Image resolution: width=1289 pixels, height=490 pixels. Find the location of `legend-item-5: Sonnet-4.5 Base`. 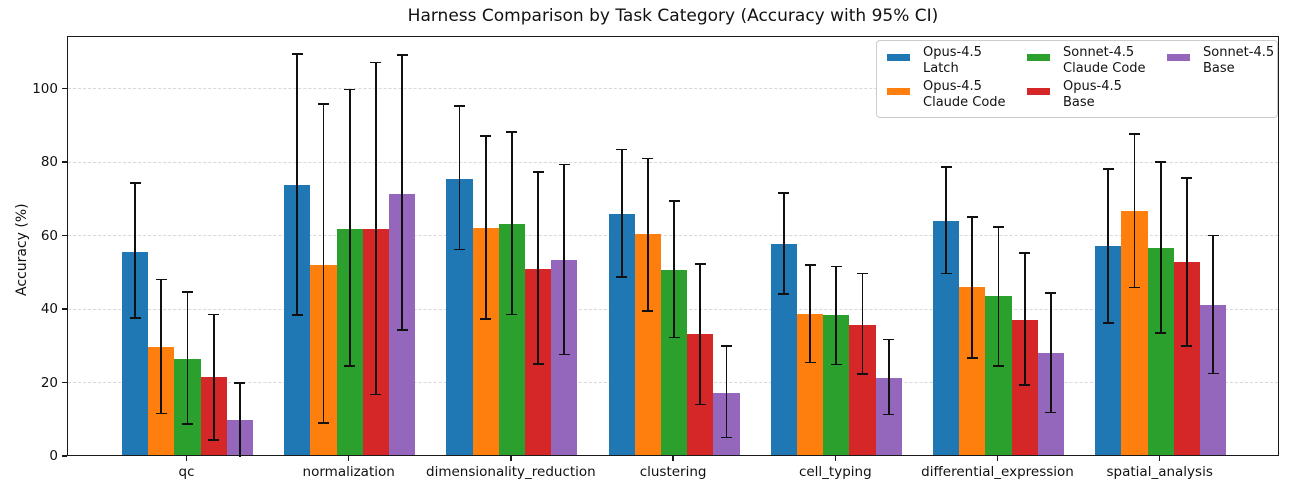

legend-item-5: Sonnet-4.5 Base is located at coordinates (1220, 61).